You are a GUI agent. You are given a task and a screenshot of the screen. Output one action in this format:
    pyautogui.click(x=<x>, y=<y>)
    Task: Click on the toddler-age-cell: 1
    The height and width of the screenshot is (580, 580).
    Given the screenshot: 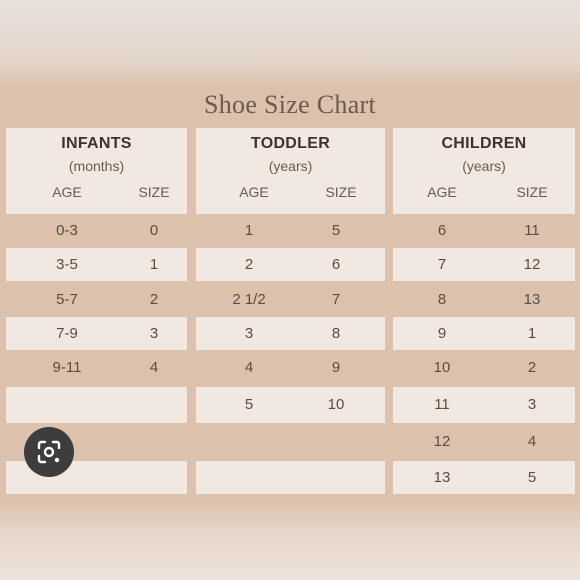 What is the action you would take?
    pyautogui.click(x=249, y=230)
    